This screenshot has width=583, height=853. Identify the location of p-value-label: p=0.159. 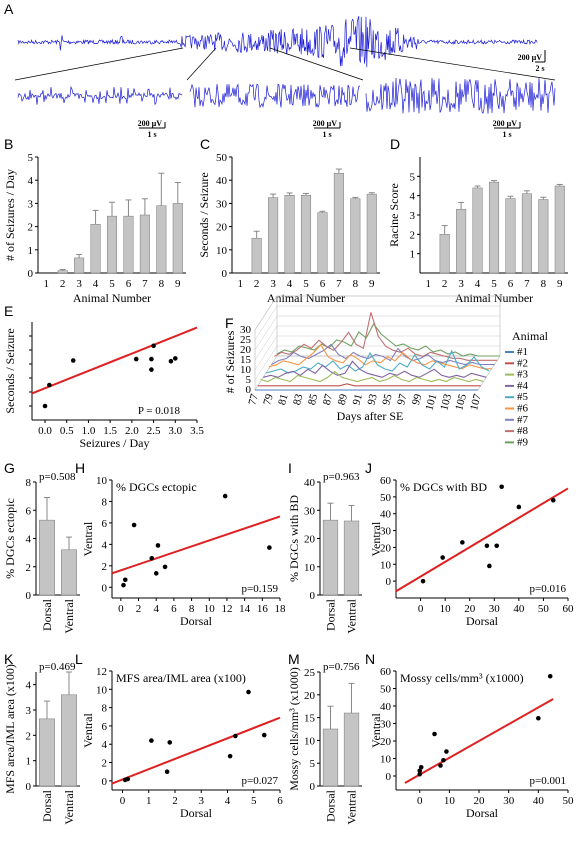
(260, 589).